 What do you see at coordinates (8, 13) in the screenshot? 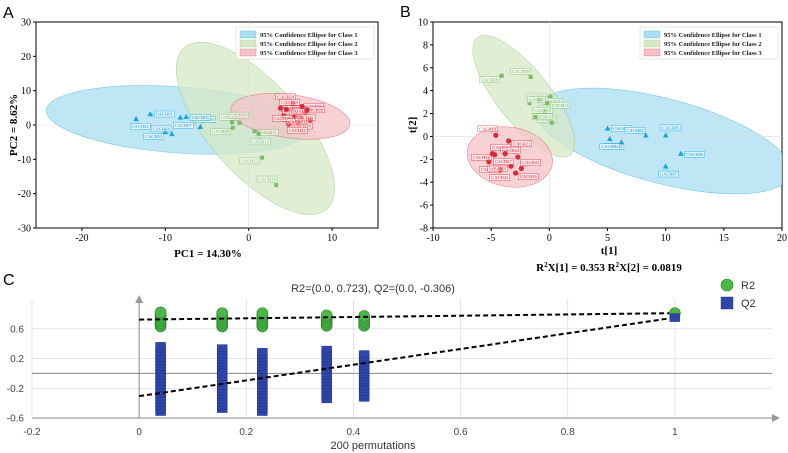
I see `panel-a-letter: A` at bounding box center [8, 13].